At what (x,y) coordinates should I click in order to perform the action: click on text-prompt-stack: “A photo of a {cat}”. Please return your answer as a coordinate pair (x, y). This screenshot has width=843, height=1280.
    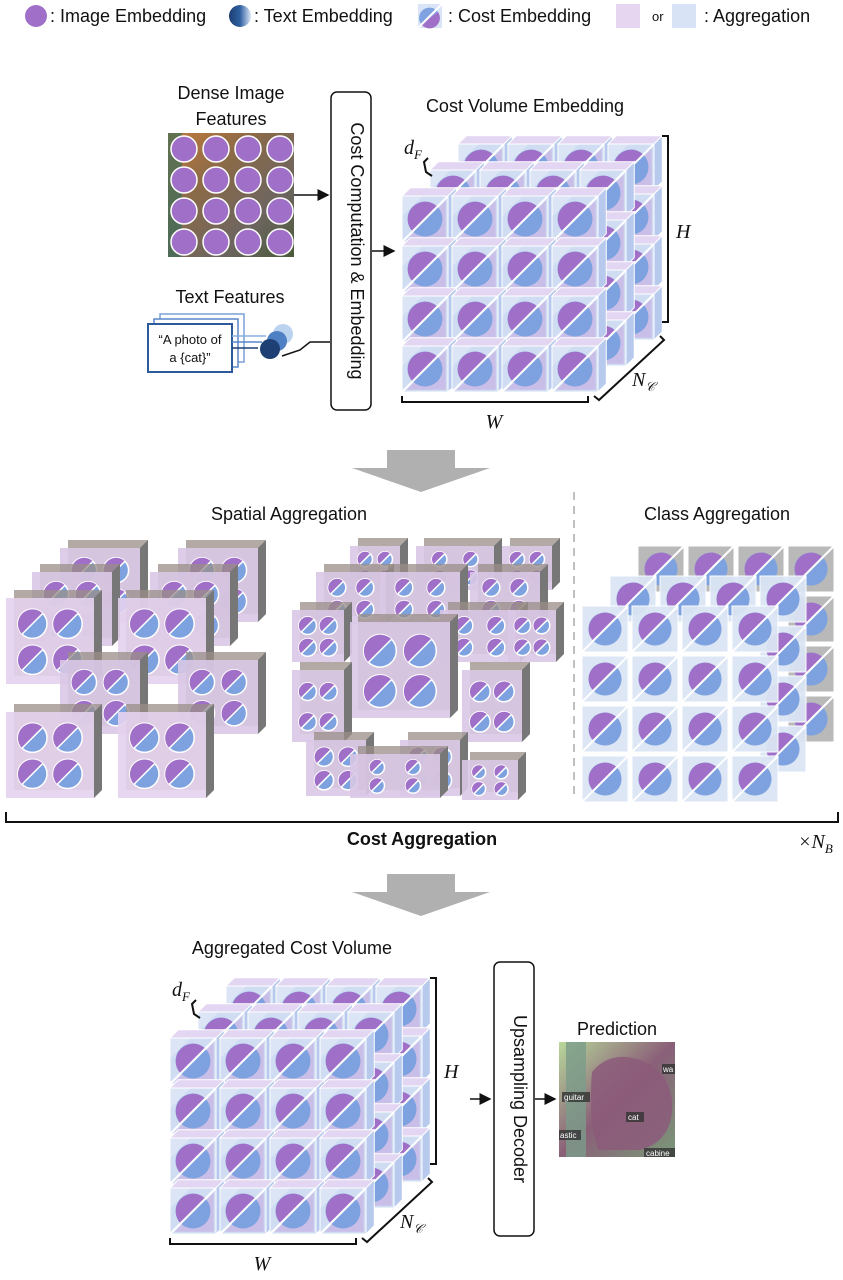
    Looking at the image, I should click on (238, 343).